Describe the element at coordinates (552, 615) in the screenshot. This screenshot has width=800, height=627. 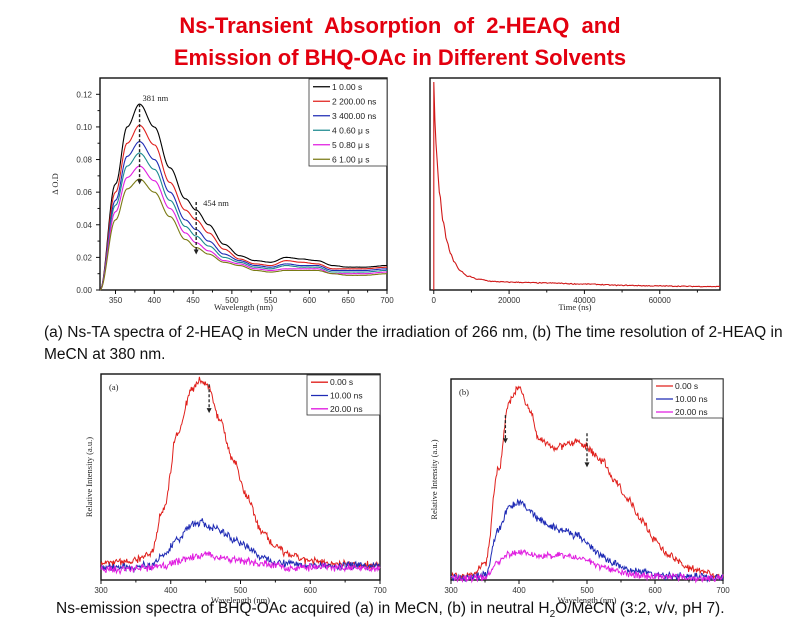
I see `caption-emission-sub: 2` at that location.